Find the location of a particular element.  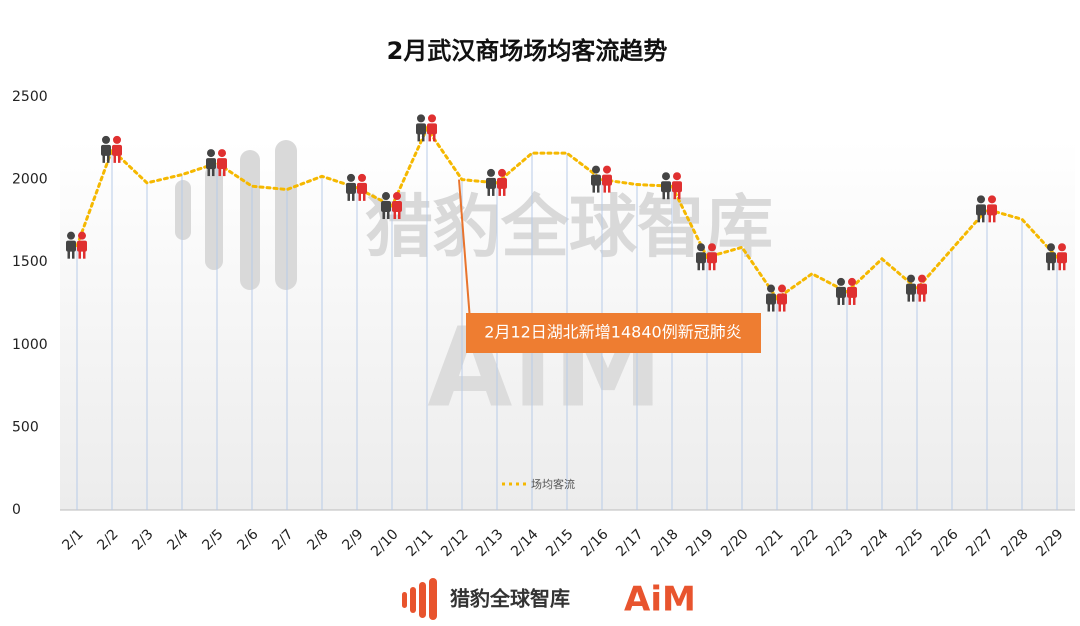

x-tick-label: 2/13 is located at coordinates (490, 543).